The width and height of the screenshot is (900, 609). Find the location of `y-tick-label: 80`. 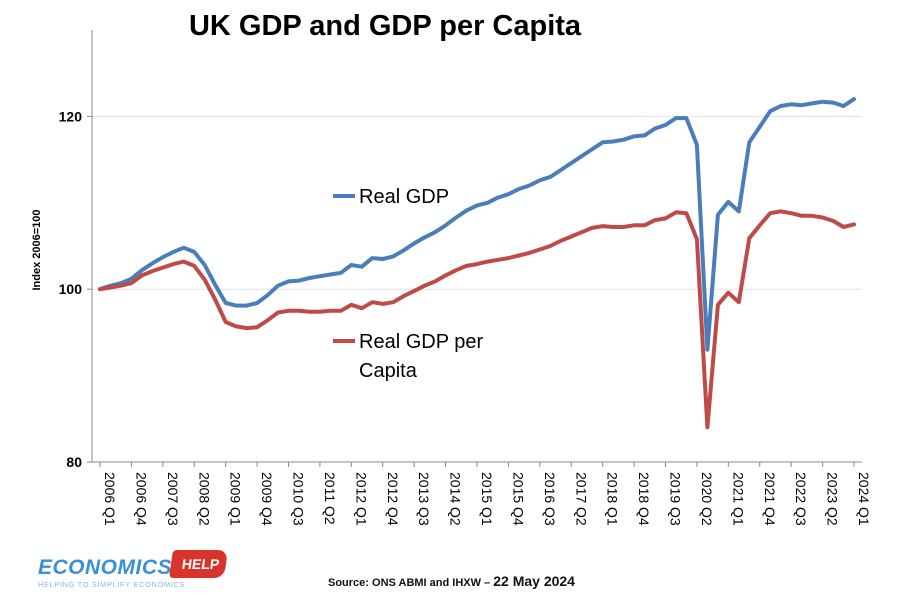

y-tick-label: 80 is located at coordinates (74, 462).